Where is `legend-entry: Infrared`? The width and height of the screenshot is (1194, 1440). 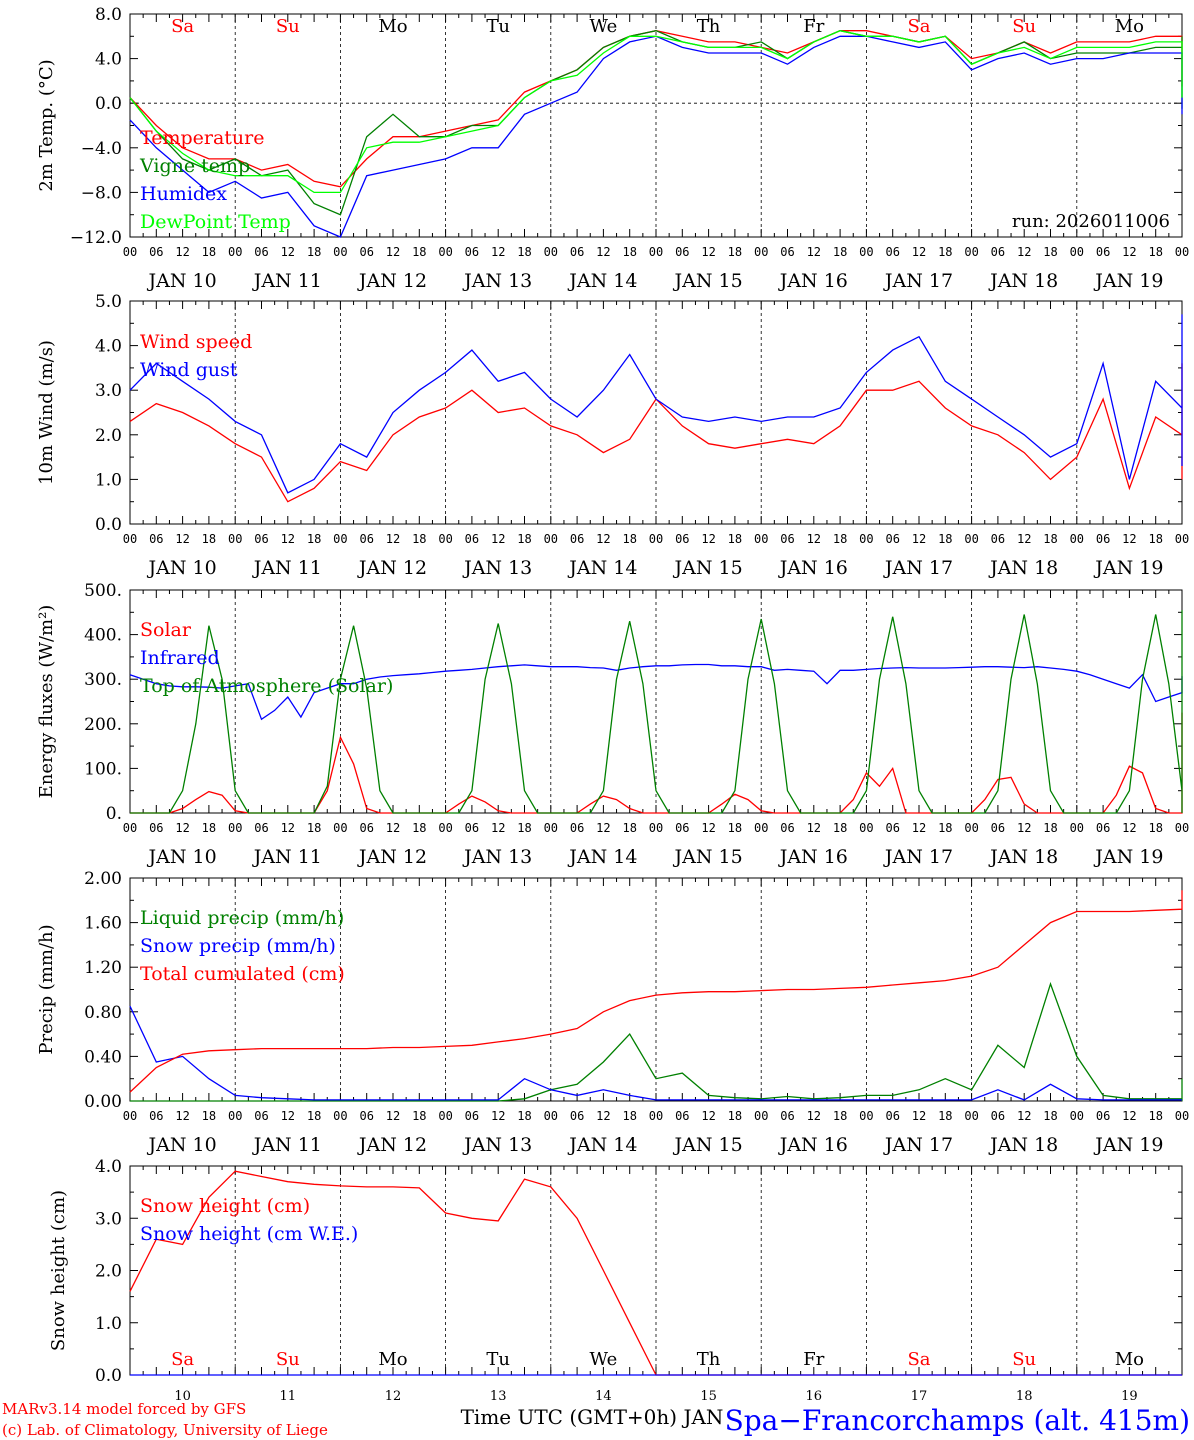 legend-entry: Infrared is located at coordinates (180, 658).